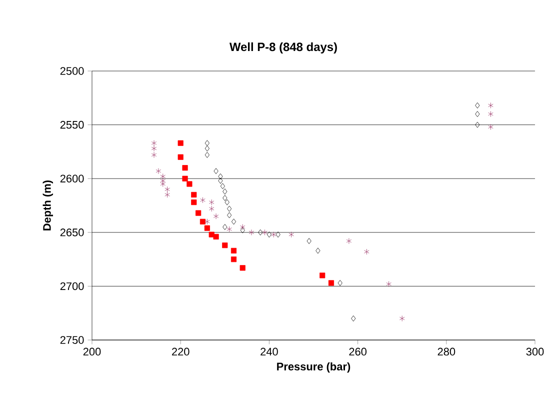  I want to click on x-tick-label: 260, so click(358, 352).